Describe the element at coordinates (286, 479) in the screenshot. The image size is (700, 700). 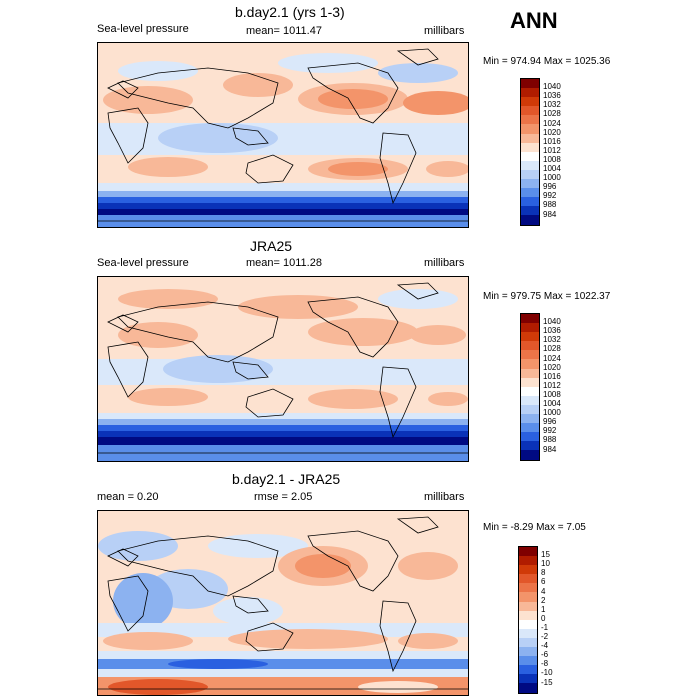
I see `panel-title: b.day2.1 - JRA25` at that location.